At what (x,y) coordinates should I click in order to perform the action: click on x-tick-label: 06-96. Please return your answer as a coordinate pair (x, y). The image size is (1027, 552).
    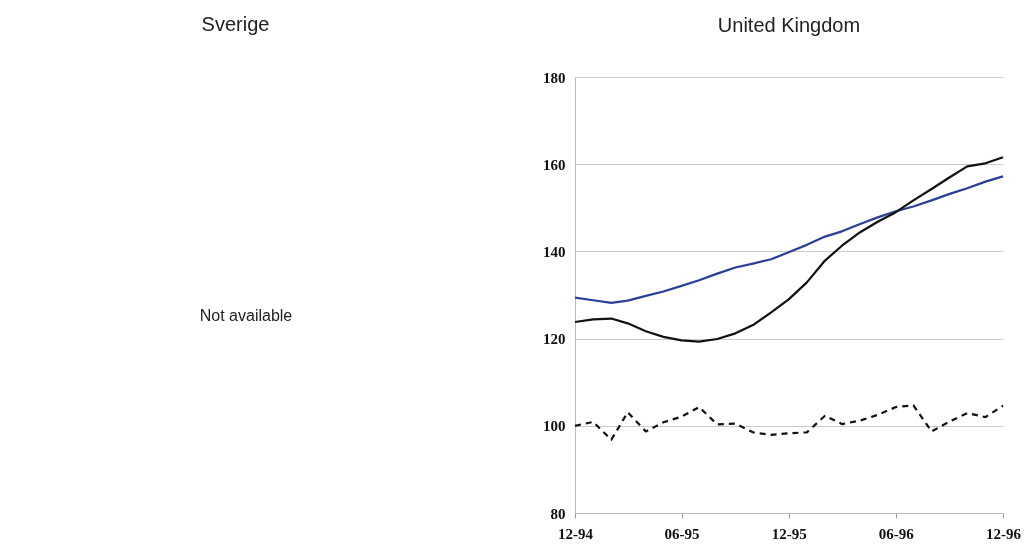
    Looking at the image, I should click on (896, 533).